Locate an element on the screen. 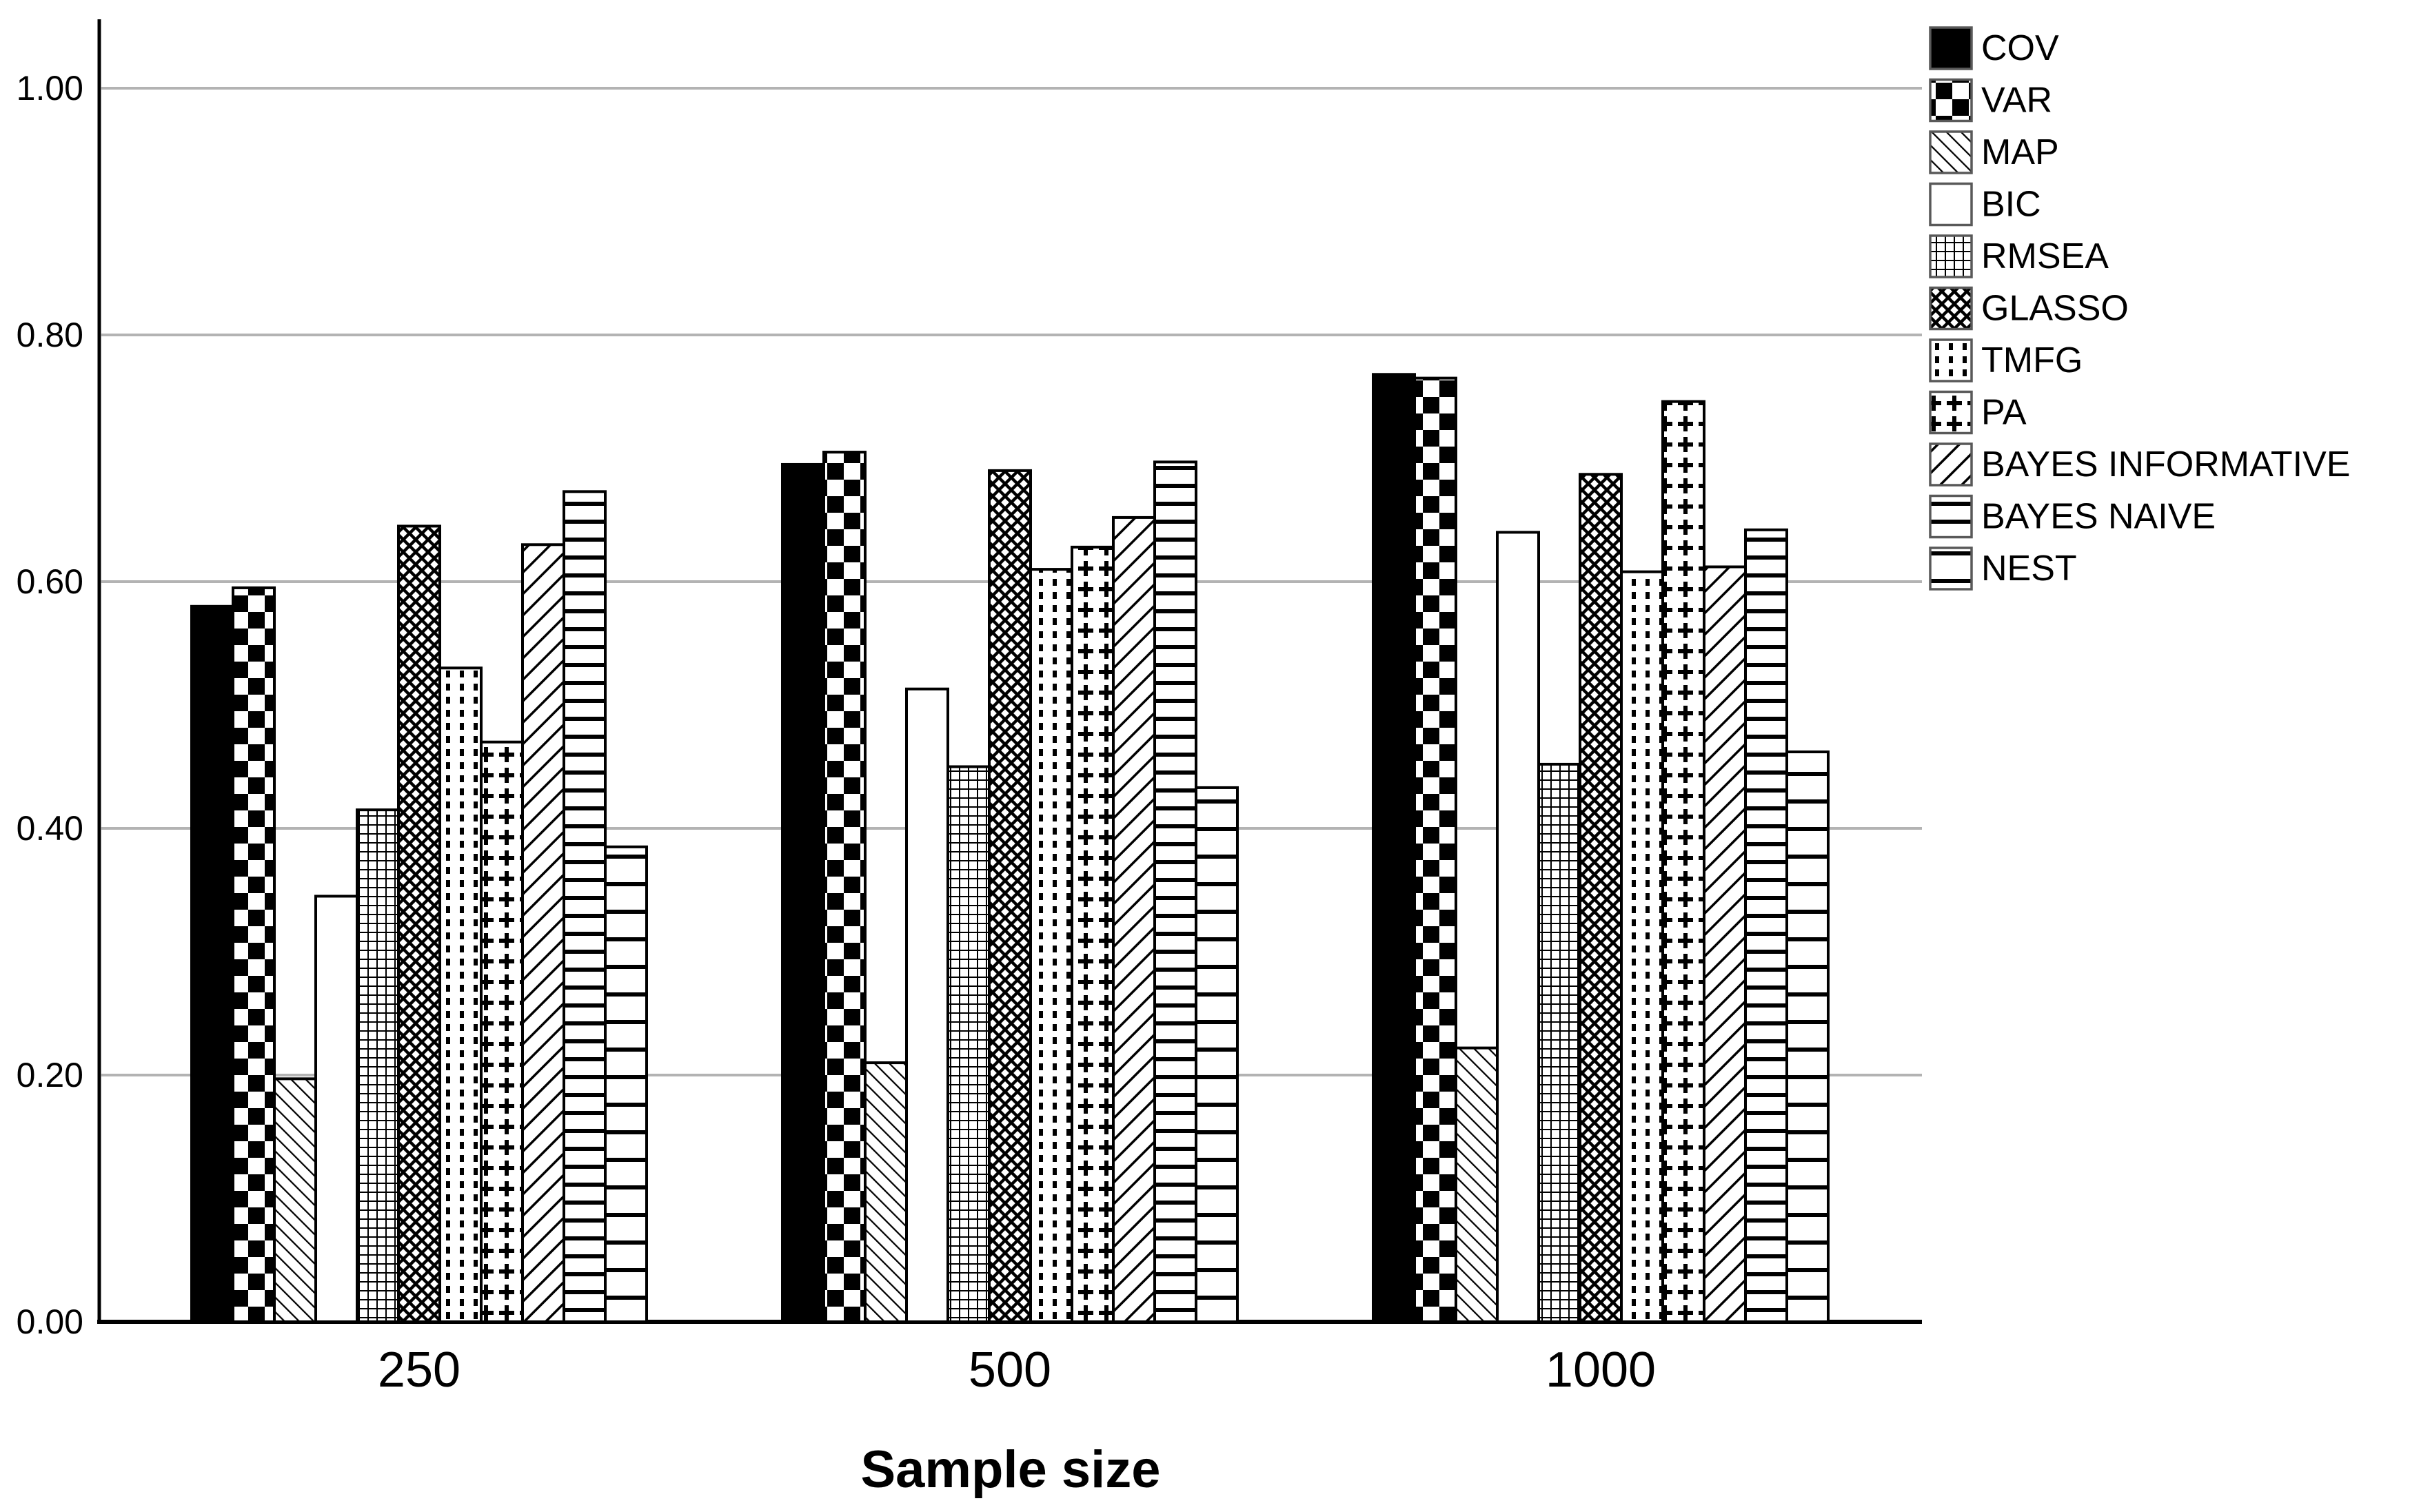 The height and width of the screenshot is (1512, 2410). y-tick-label: 0.20 is located at coordinates (50, 1075).